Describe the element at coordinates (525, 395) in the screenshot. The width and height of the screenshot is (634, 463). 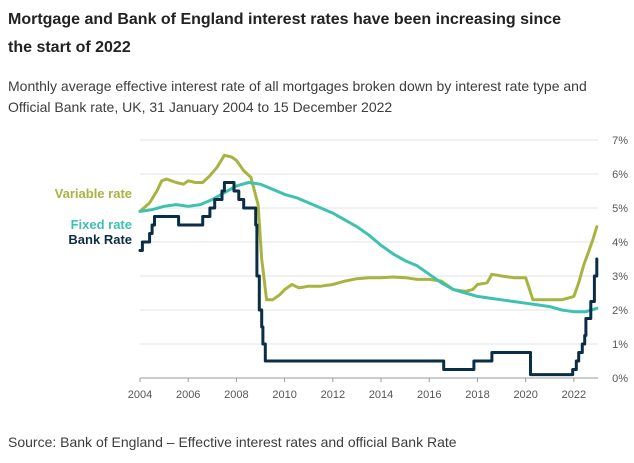
I see `x-tick-label: 2020` at that location.